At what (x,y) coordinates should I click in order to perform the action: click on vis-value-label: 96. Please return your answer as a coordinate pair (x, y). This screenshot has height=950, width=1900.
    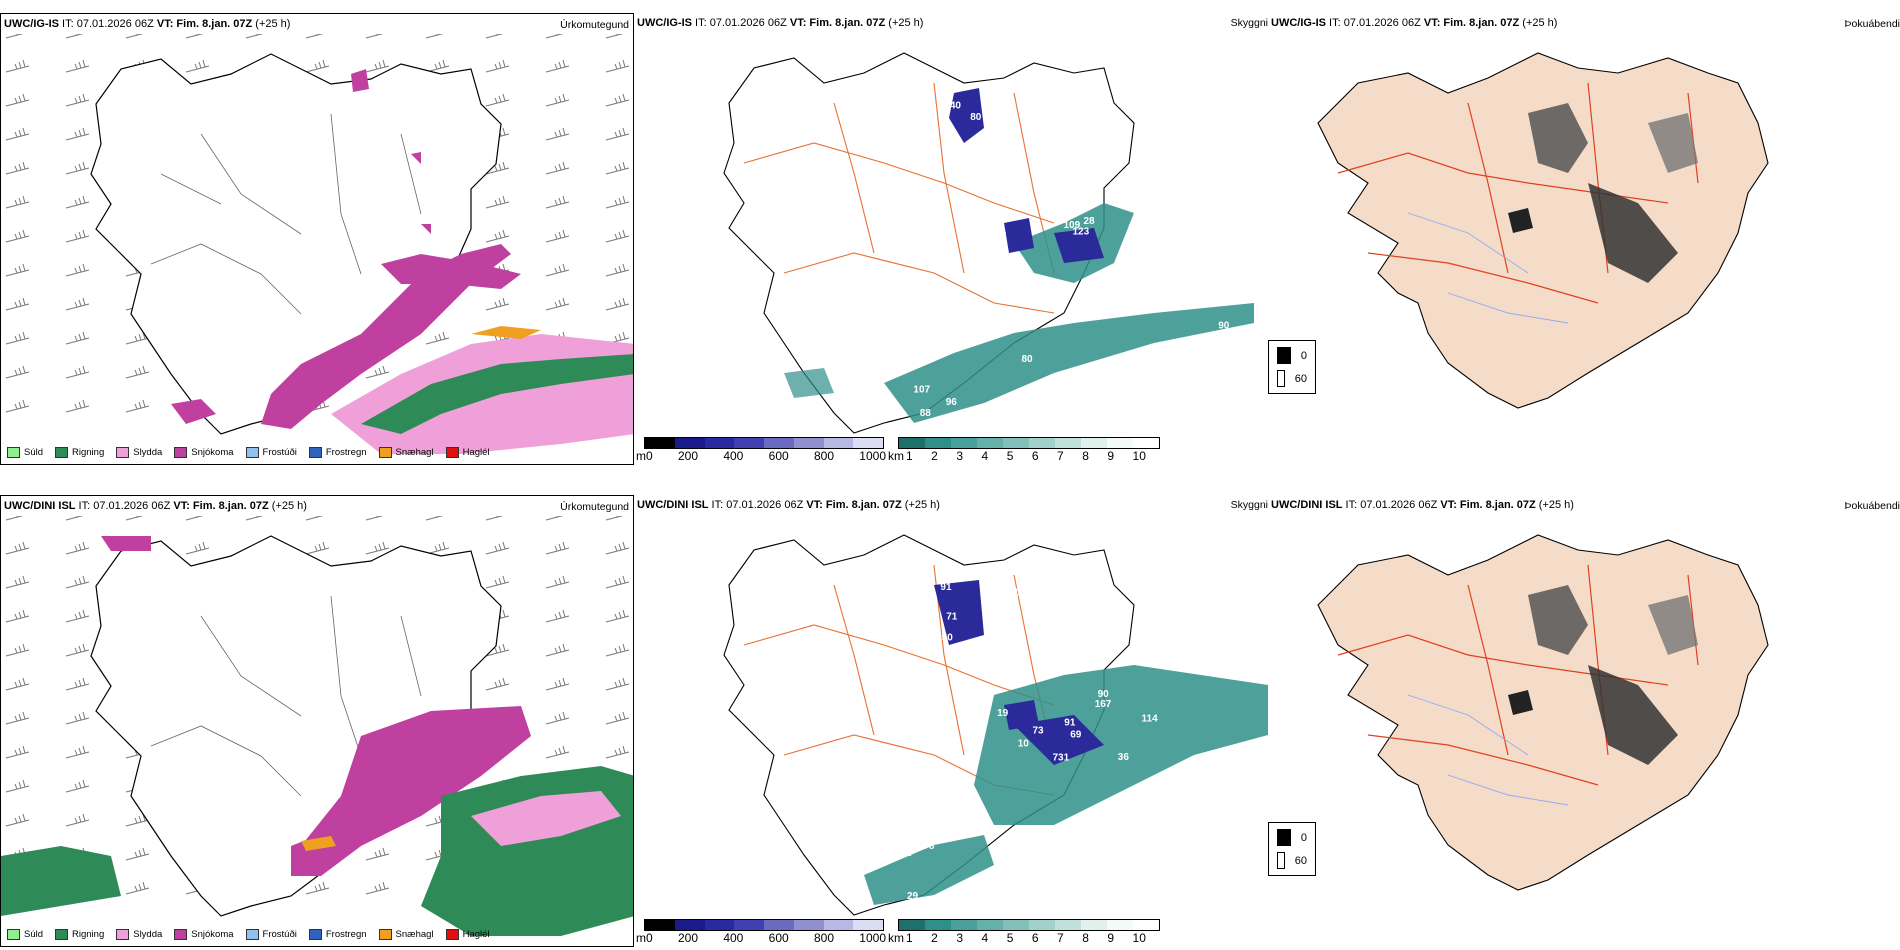
    Looking at the image, I should click on (952, 402).